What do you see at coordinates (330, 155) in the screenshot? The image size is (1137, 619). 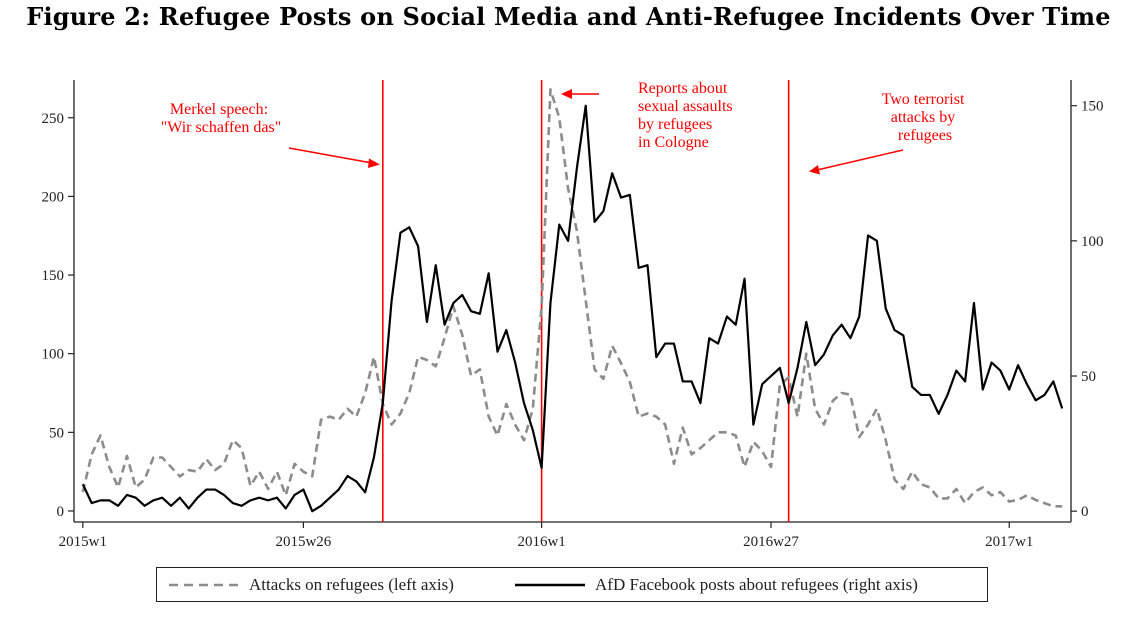 I see `annotation-merkel-arrow` at bounding box center [330, 155].